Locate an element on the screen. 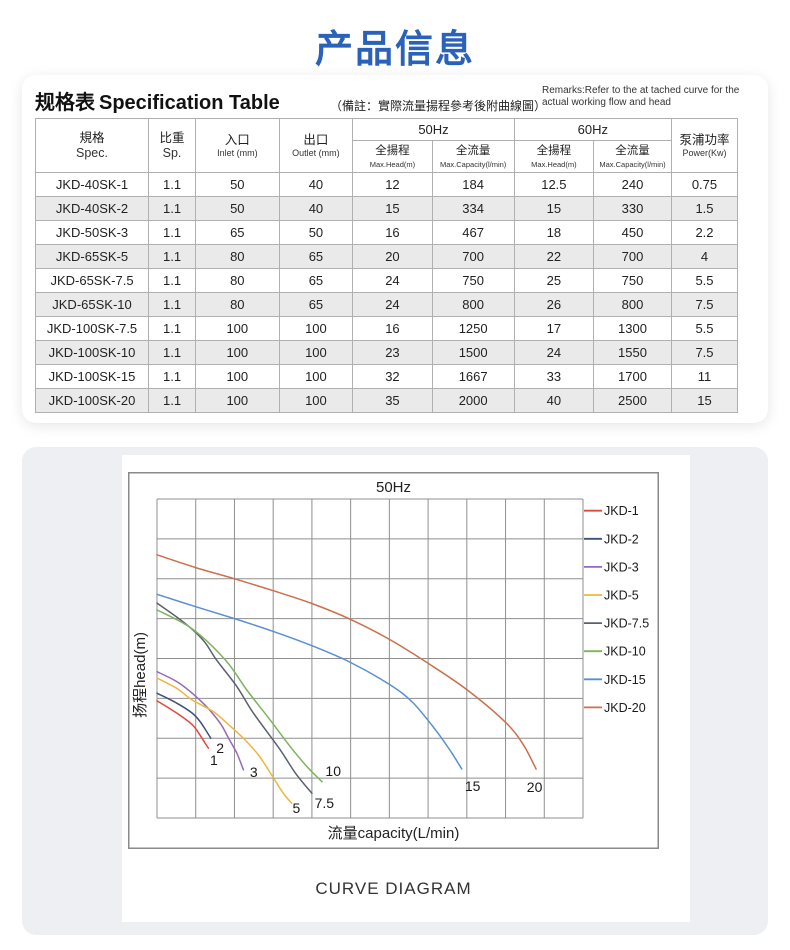  spec-cell: 2.2 is located at coordinates (704, 232).